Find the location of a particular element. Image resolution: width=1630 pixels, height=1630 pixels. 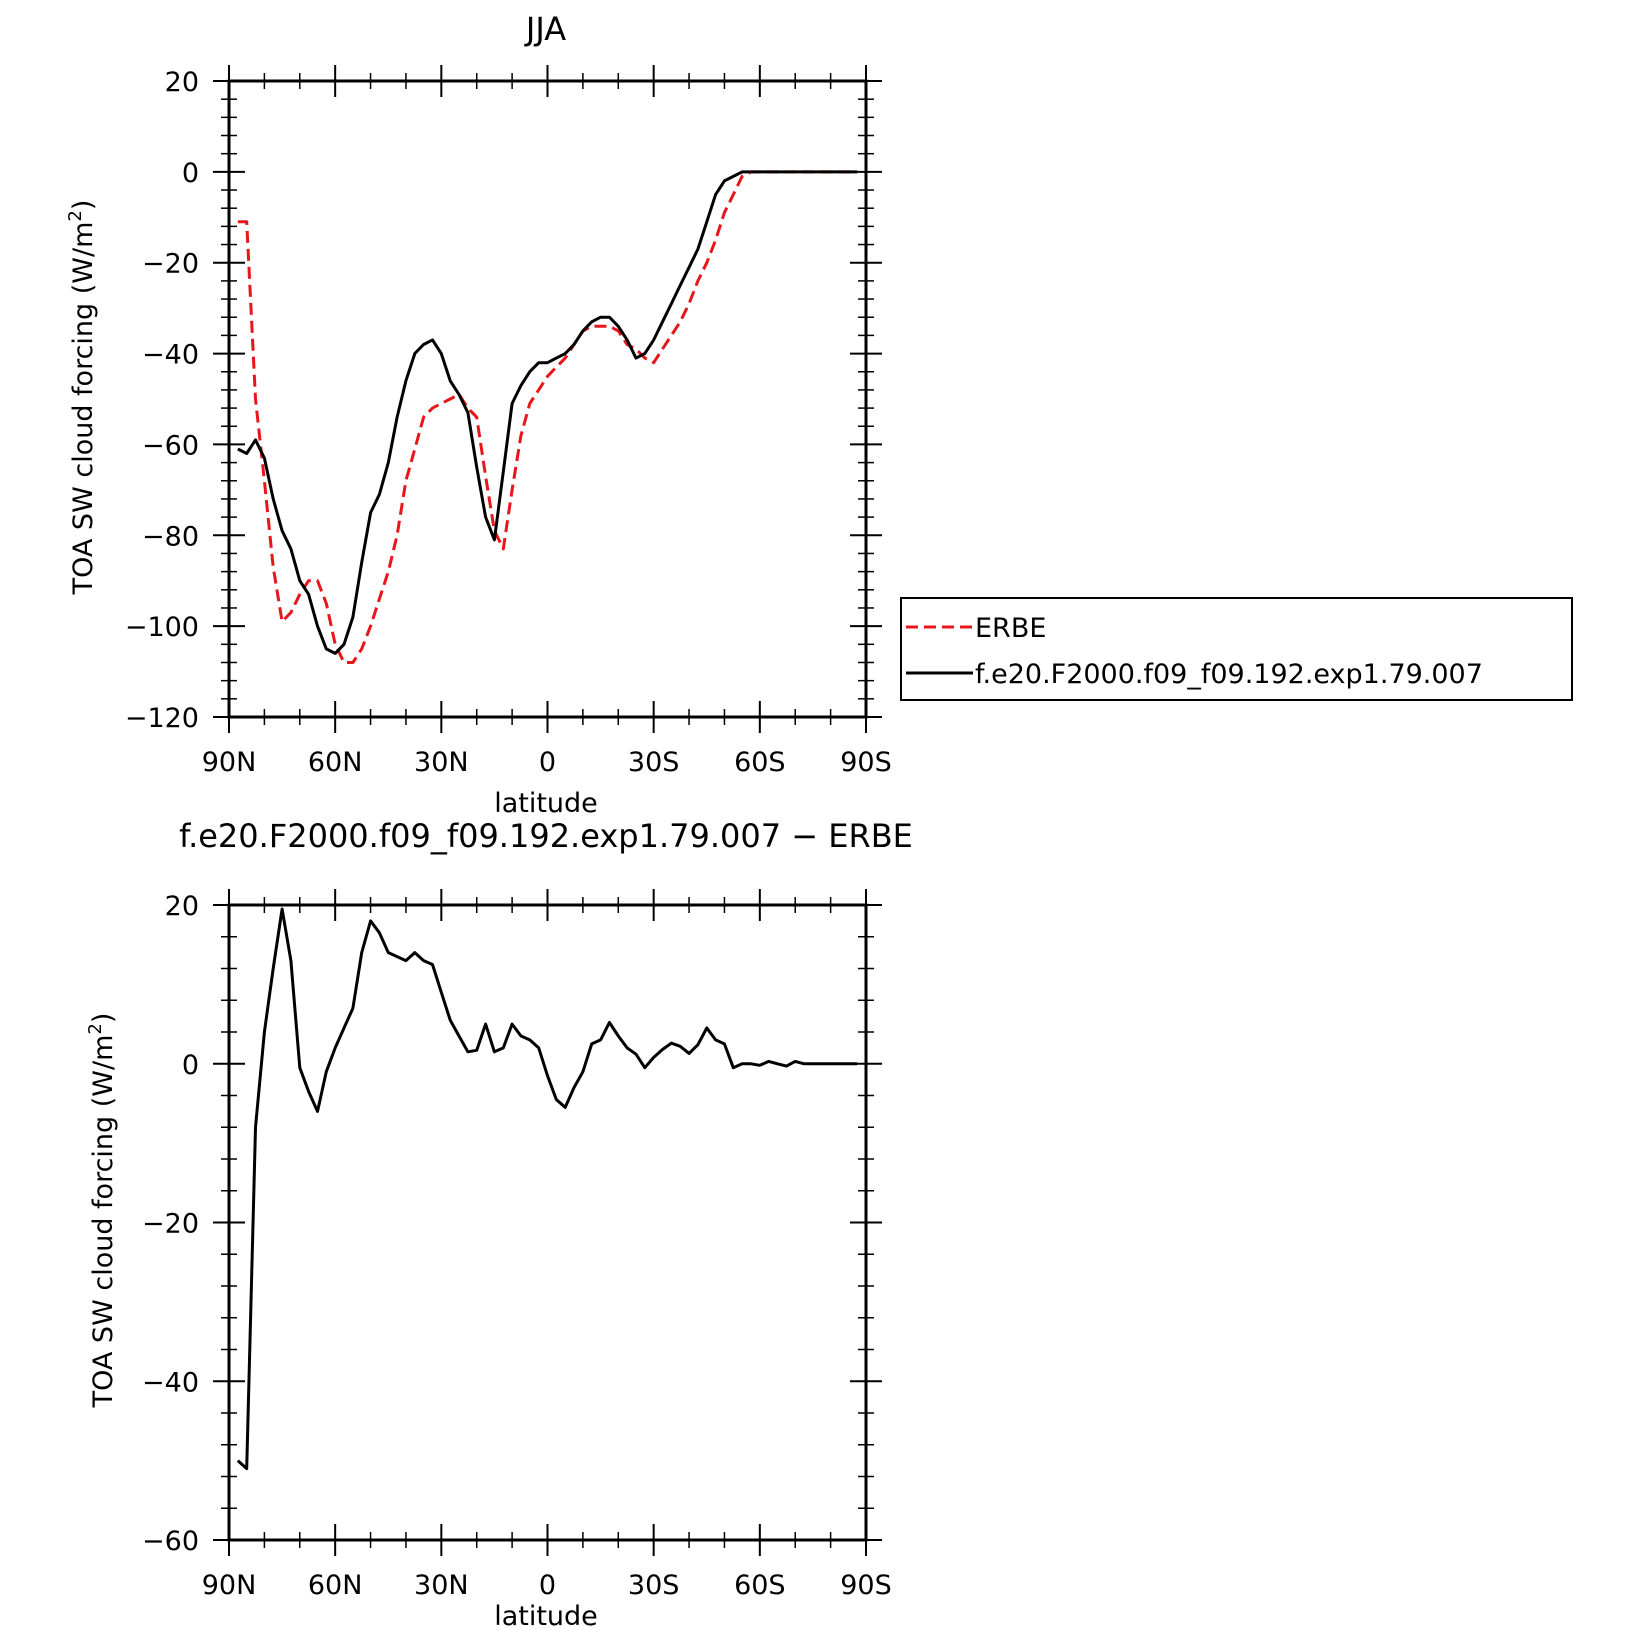

legend-model-label: f.e20.F2000.f09_f09.192.exp1.79.007 is located at coordinates (1229, 674).